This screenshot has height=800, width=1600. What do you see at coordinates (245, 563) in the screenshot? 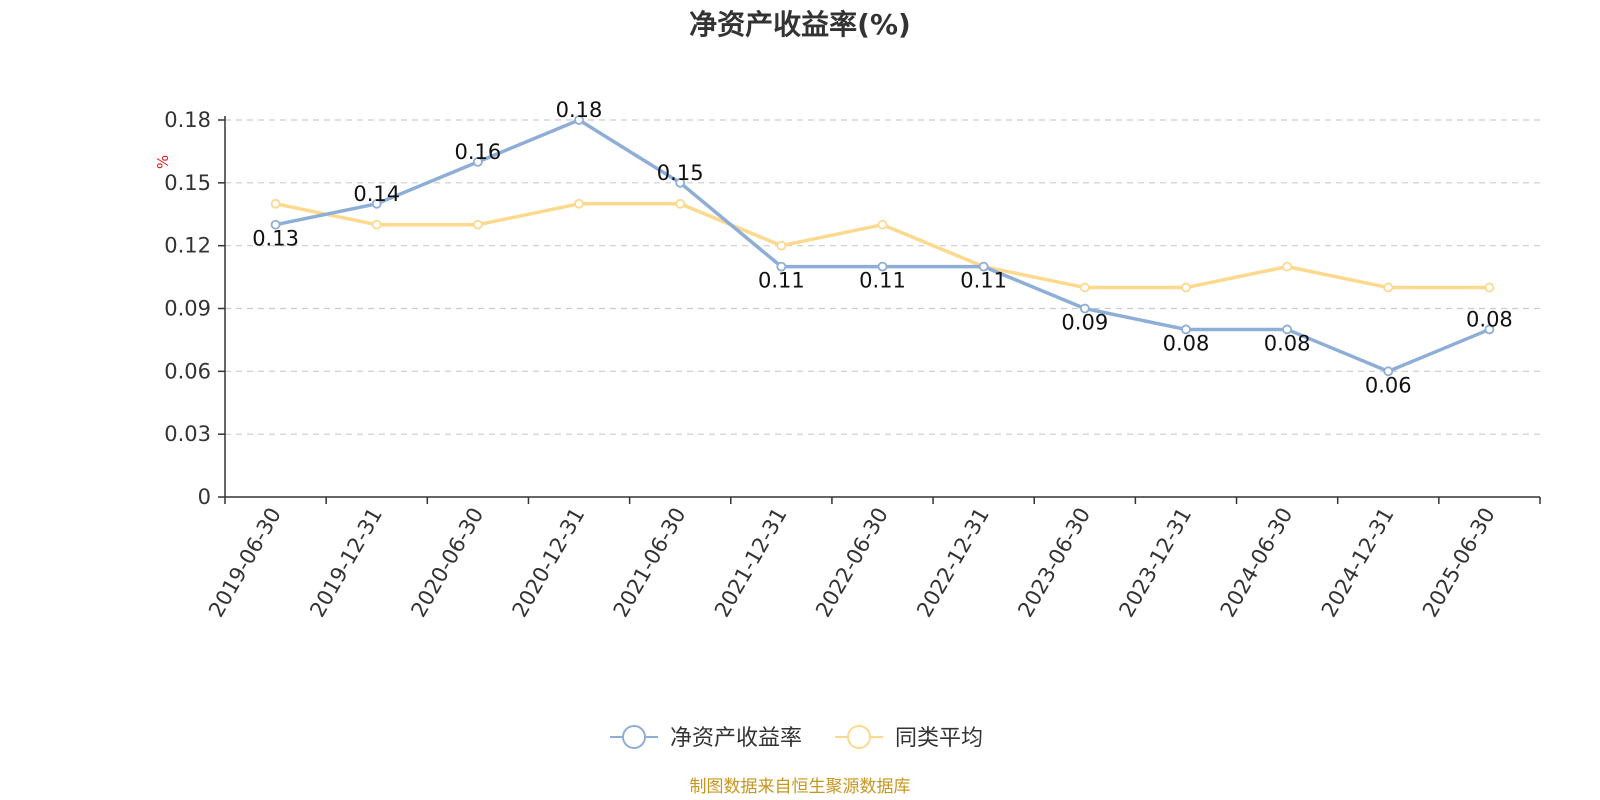
I see `x-tick-label: 2019-06-30` at bounding box center [245, 563].